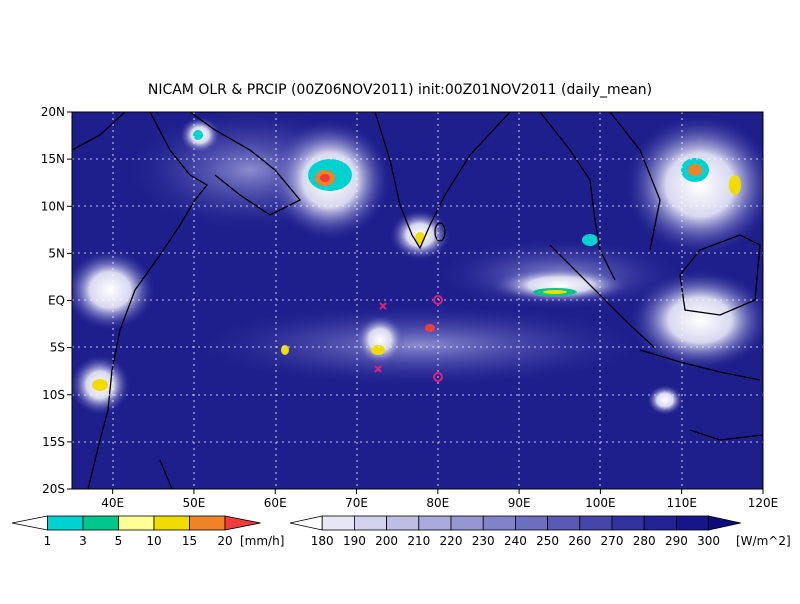 This screenshot has height=604, width=800. What do you see at coordinates (437, 503) in the screenshot?
I see `lon-label: 80E` at bounding box center [437, 503].